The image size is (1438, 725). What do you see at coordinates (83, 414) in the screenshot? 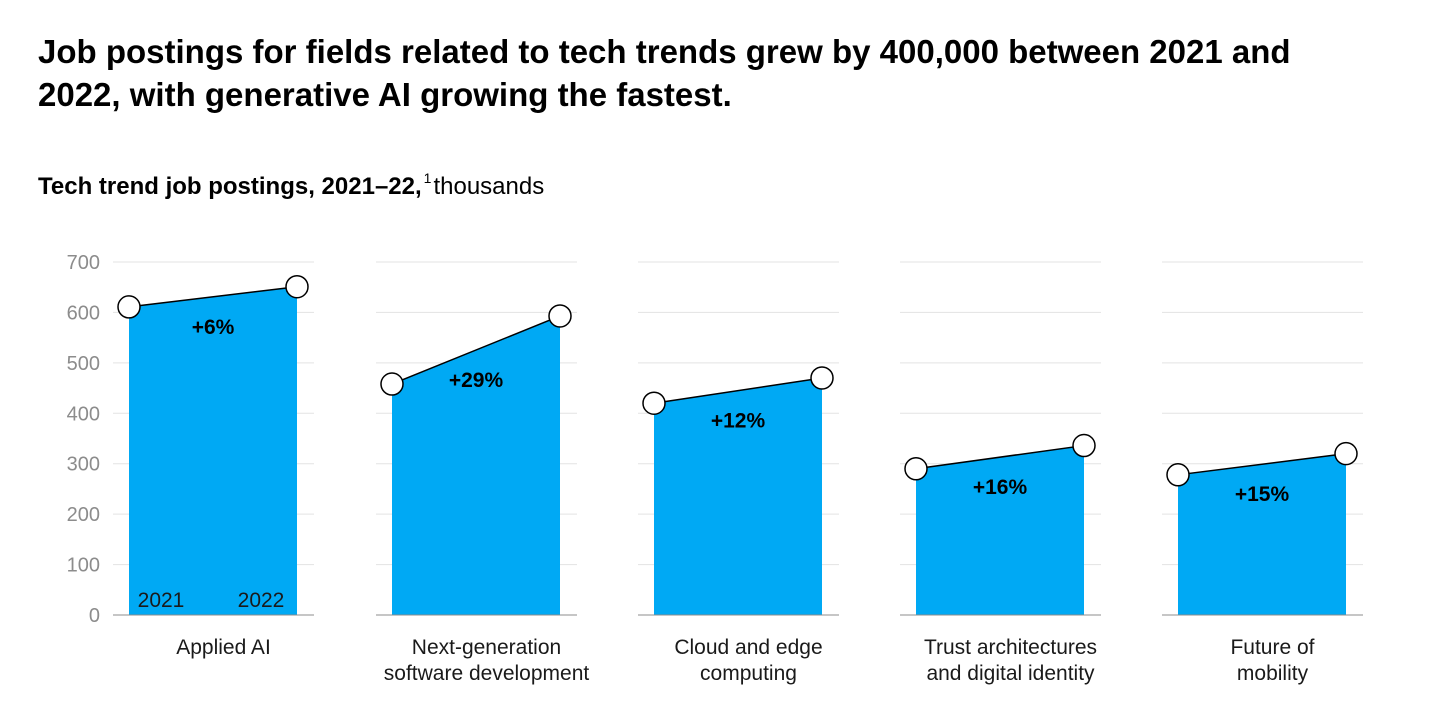
I see `y-tick-label: 400` at bounding box center [83, 414].